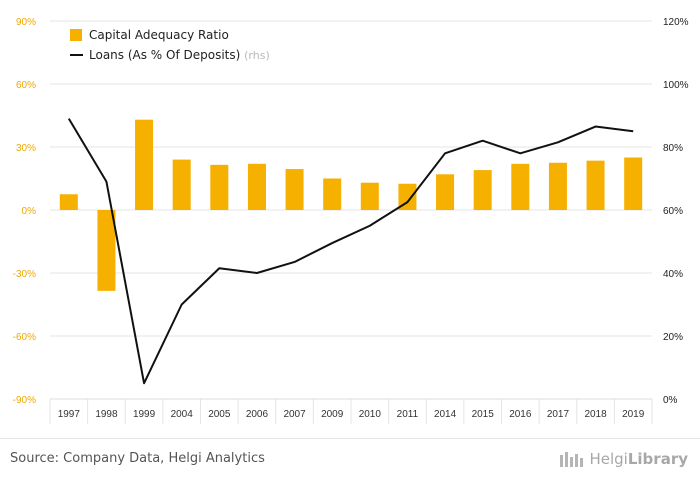  I want to click on x-tick-label: 2011, so click(408, 414).